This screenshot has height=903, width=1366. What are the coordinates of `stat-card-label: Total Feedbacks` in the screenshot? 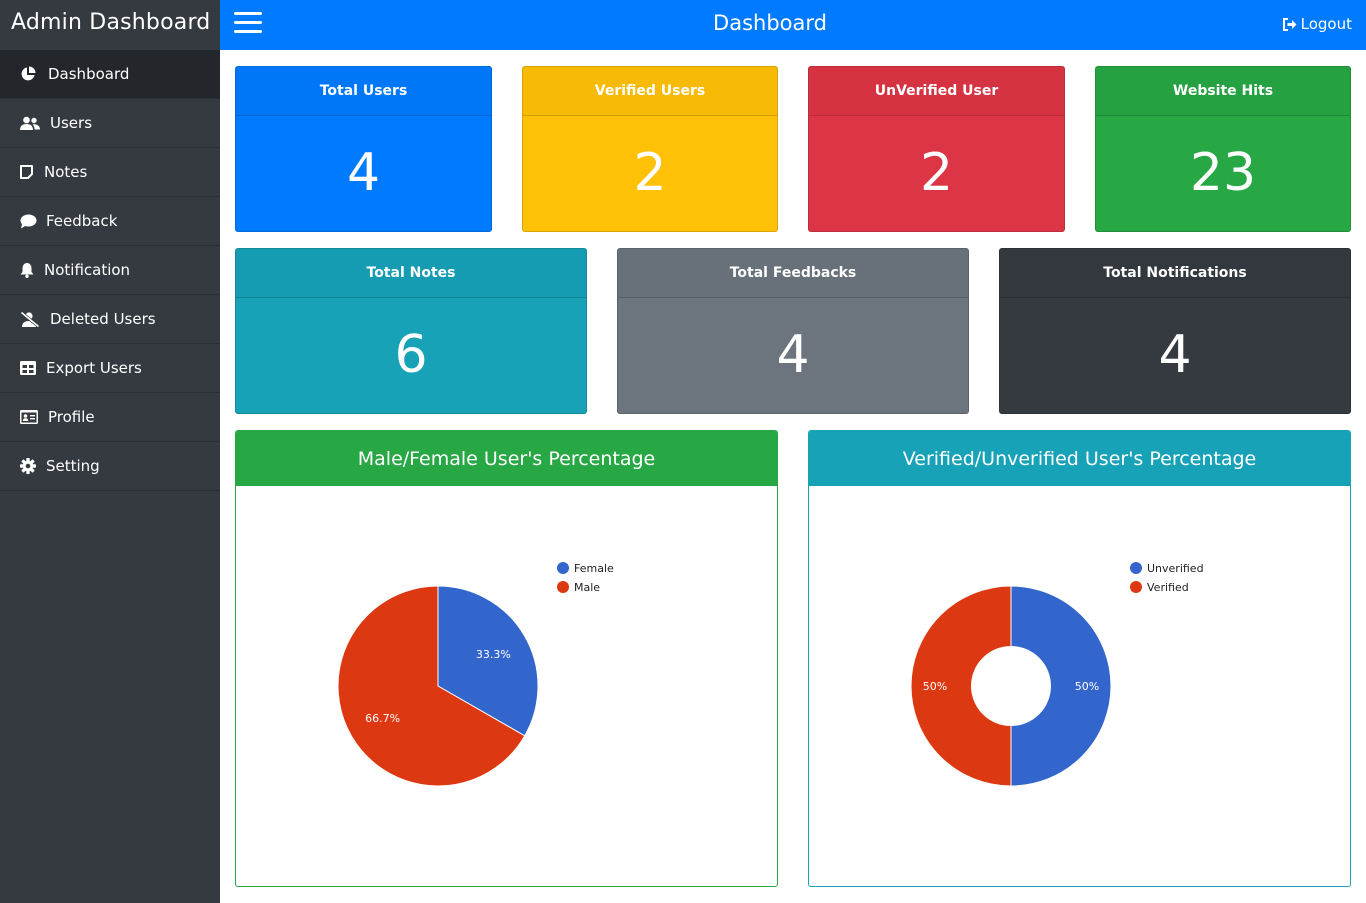 It's located at (793, 273).